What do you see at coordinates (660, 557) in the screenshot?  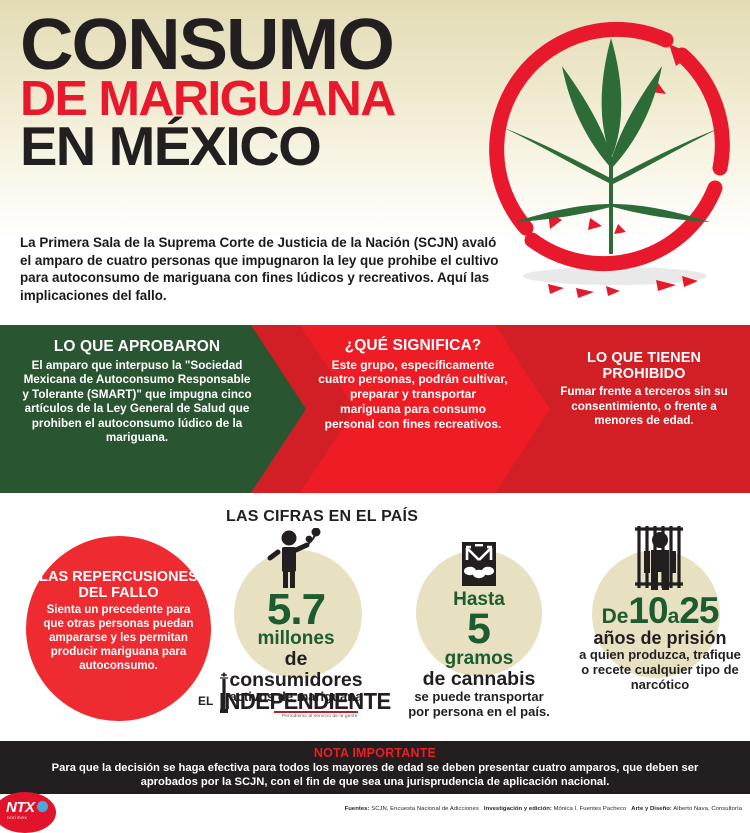 I see `prisoner-behind-bars-icon` at bounding box center [660, 557].